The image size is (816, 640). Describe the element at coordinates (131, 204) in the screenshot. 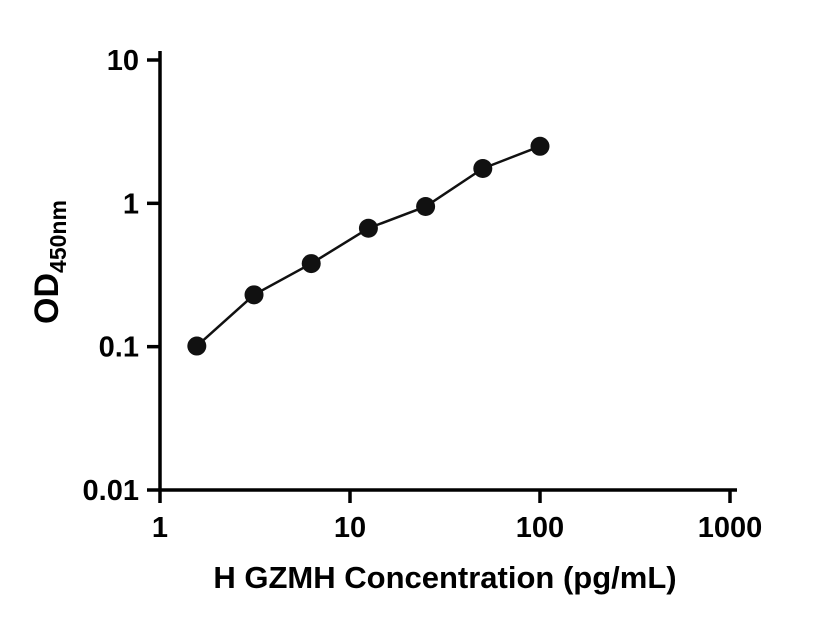

I see `y-tick-label: 1` at that location.